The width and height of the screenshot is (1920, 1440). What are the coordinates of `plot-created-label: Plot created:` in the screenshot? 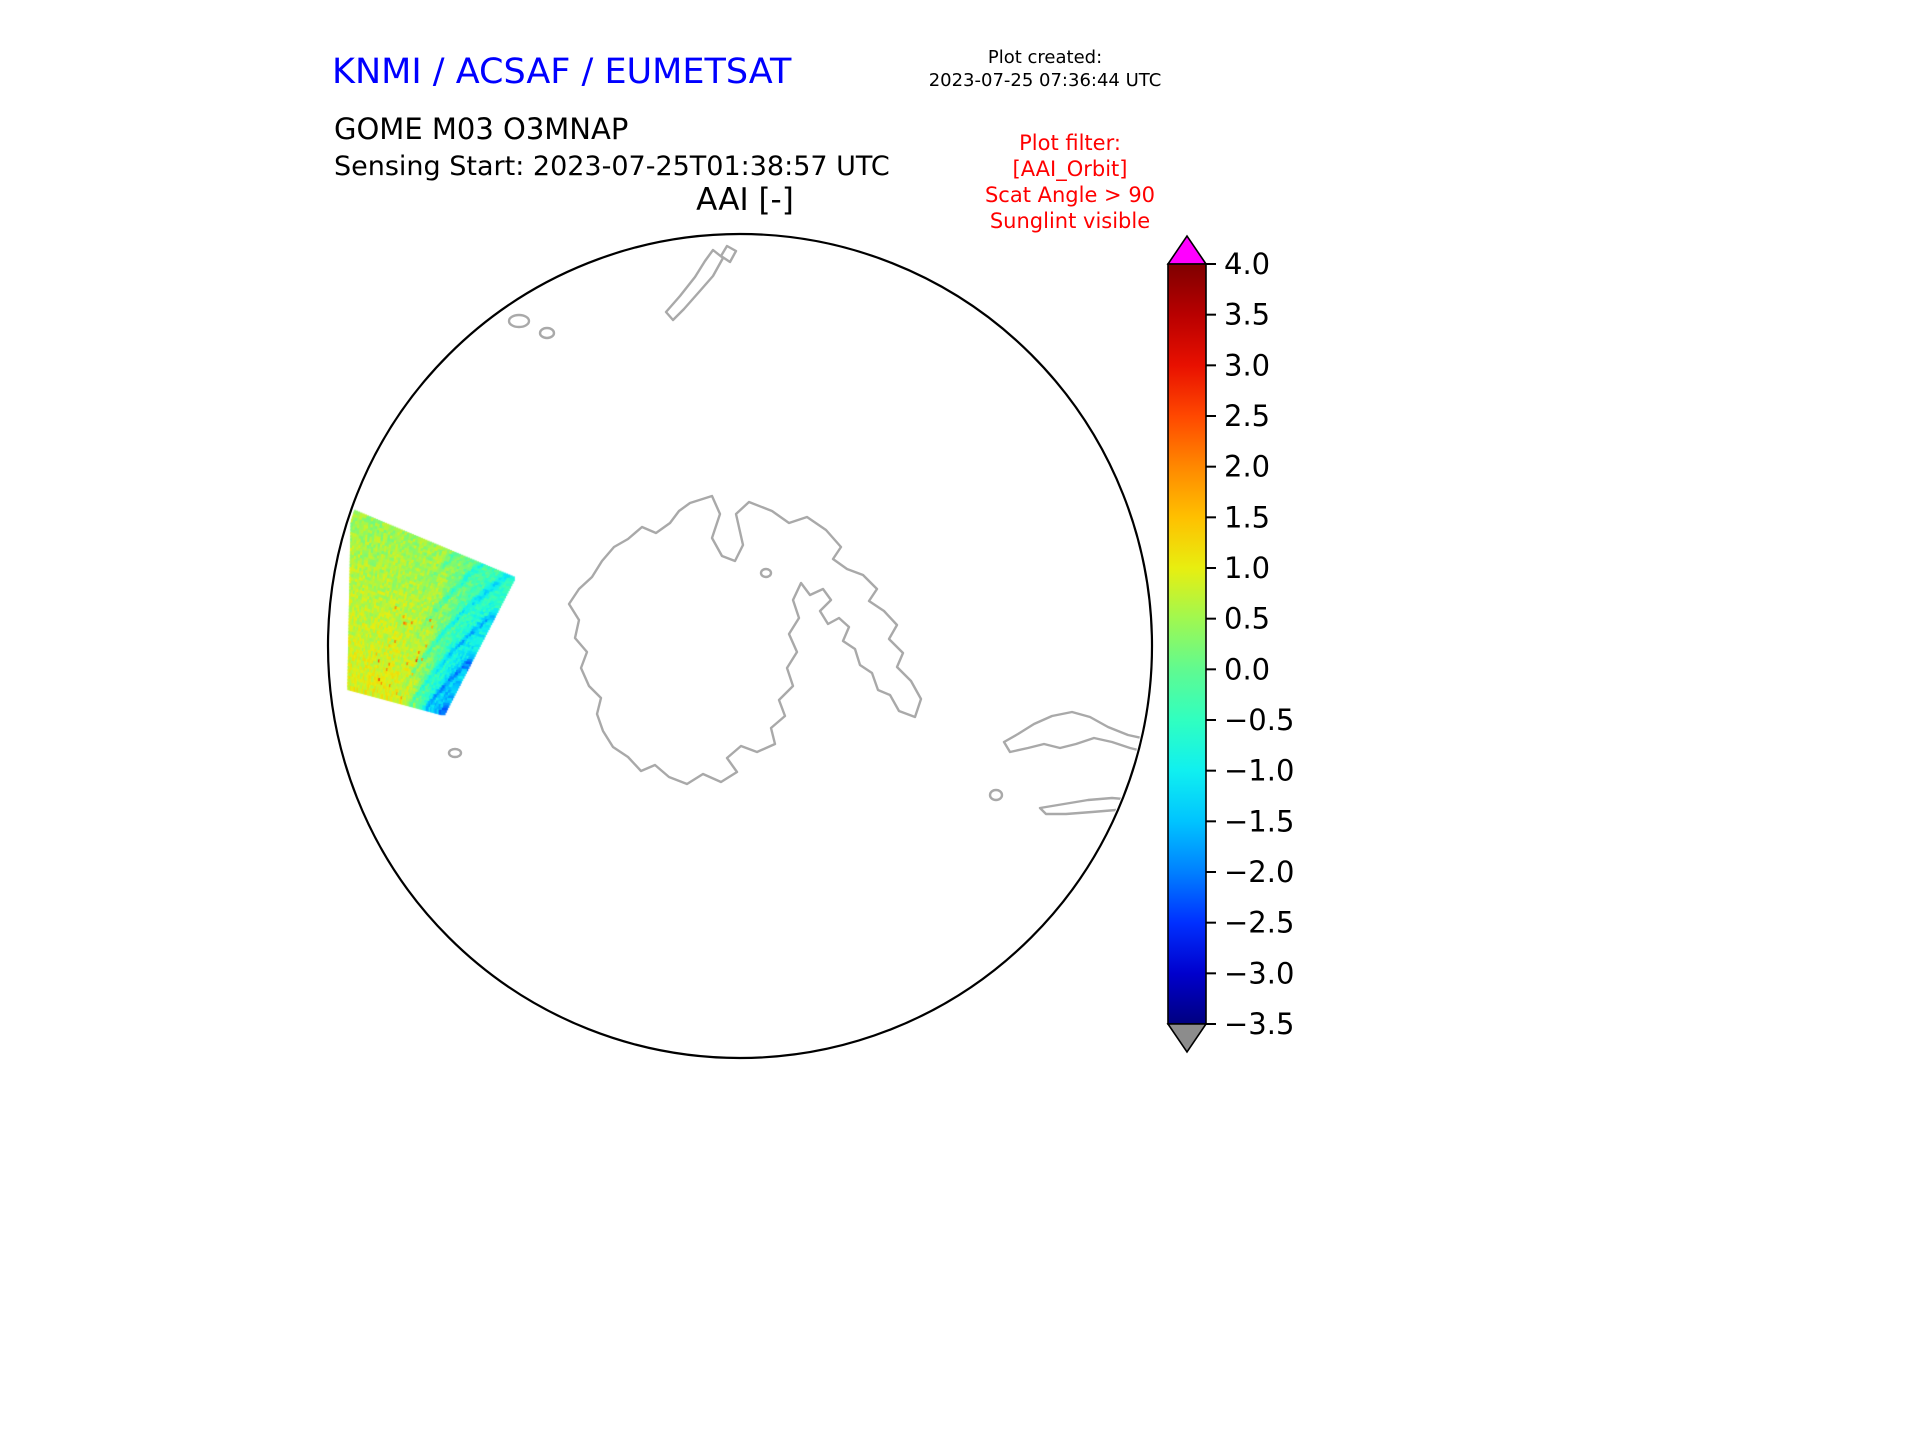 It's located at (1045, 57).